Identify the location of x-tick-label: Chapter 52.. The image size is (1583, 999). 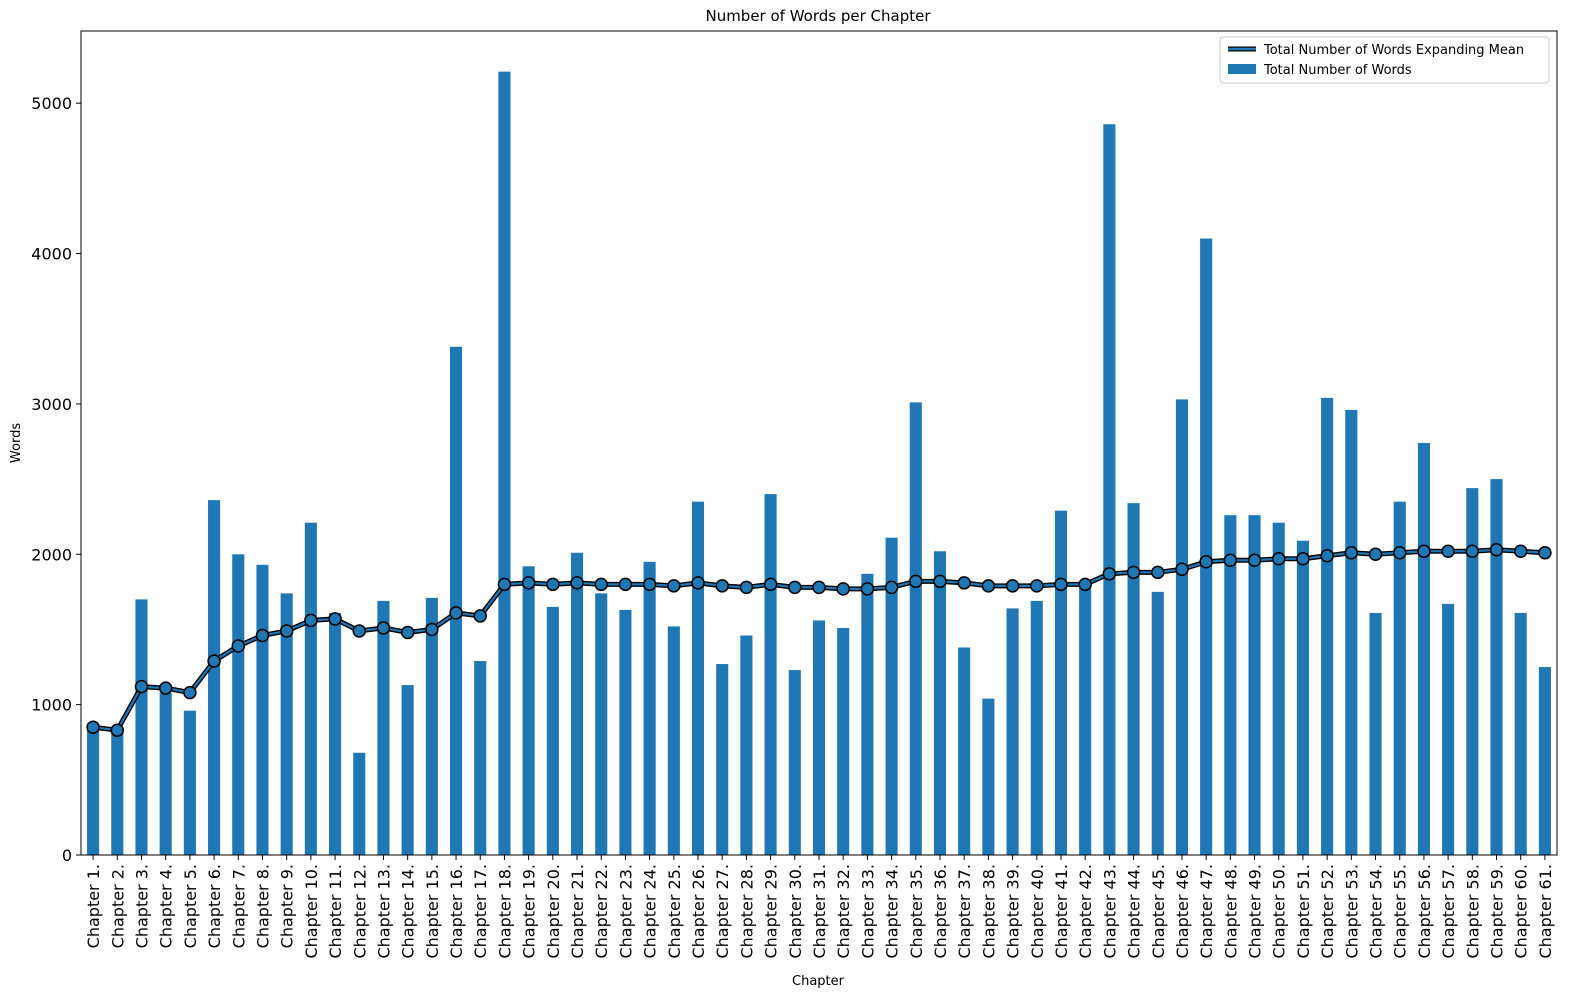
(1327, 911).